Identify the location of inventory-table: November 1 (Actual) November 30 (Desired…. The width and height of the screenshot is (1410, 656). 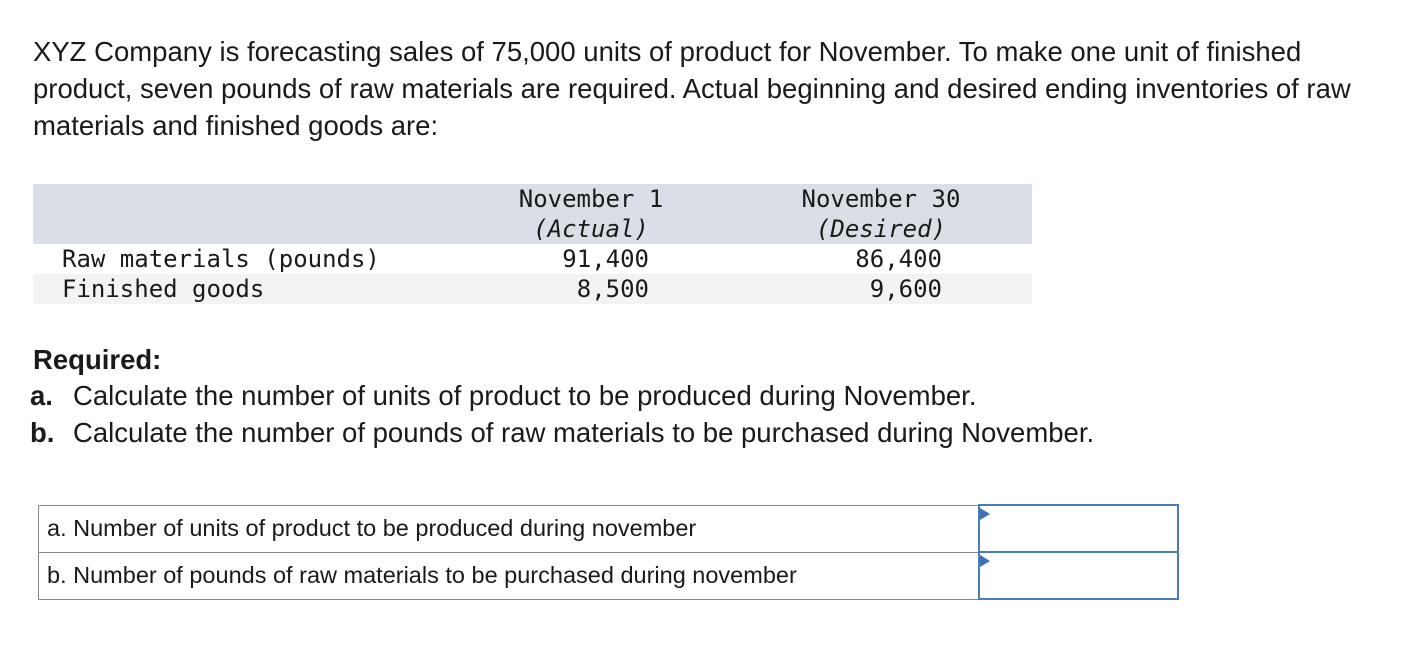
(532, 244).